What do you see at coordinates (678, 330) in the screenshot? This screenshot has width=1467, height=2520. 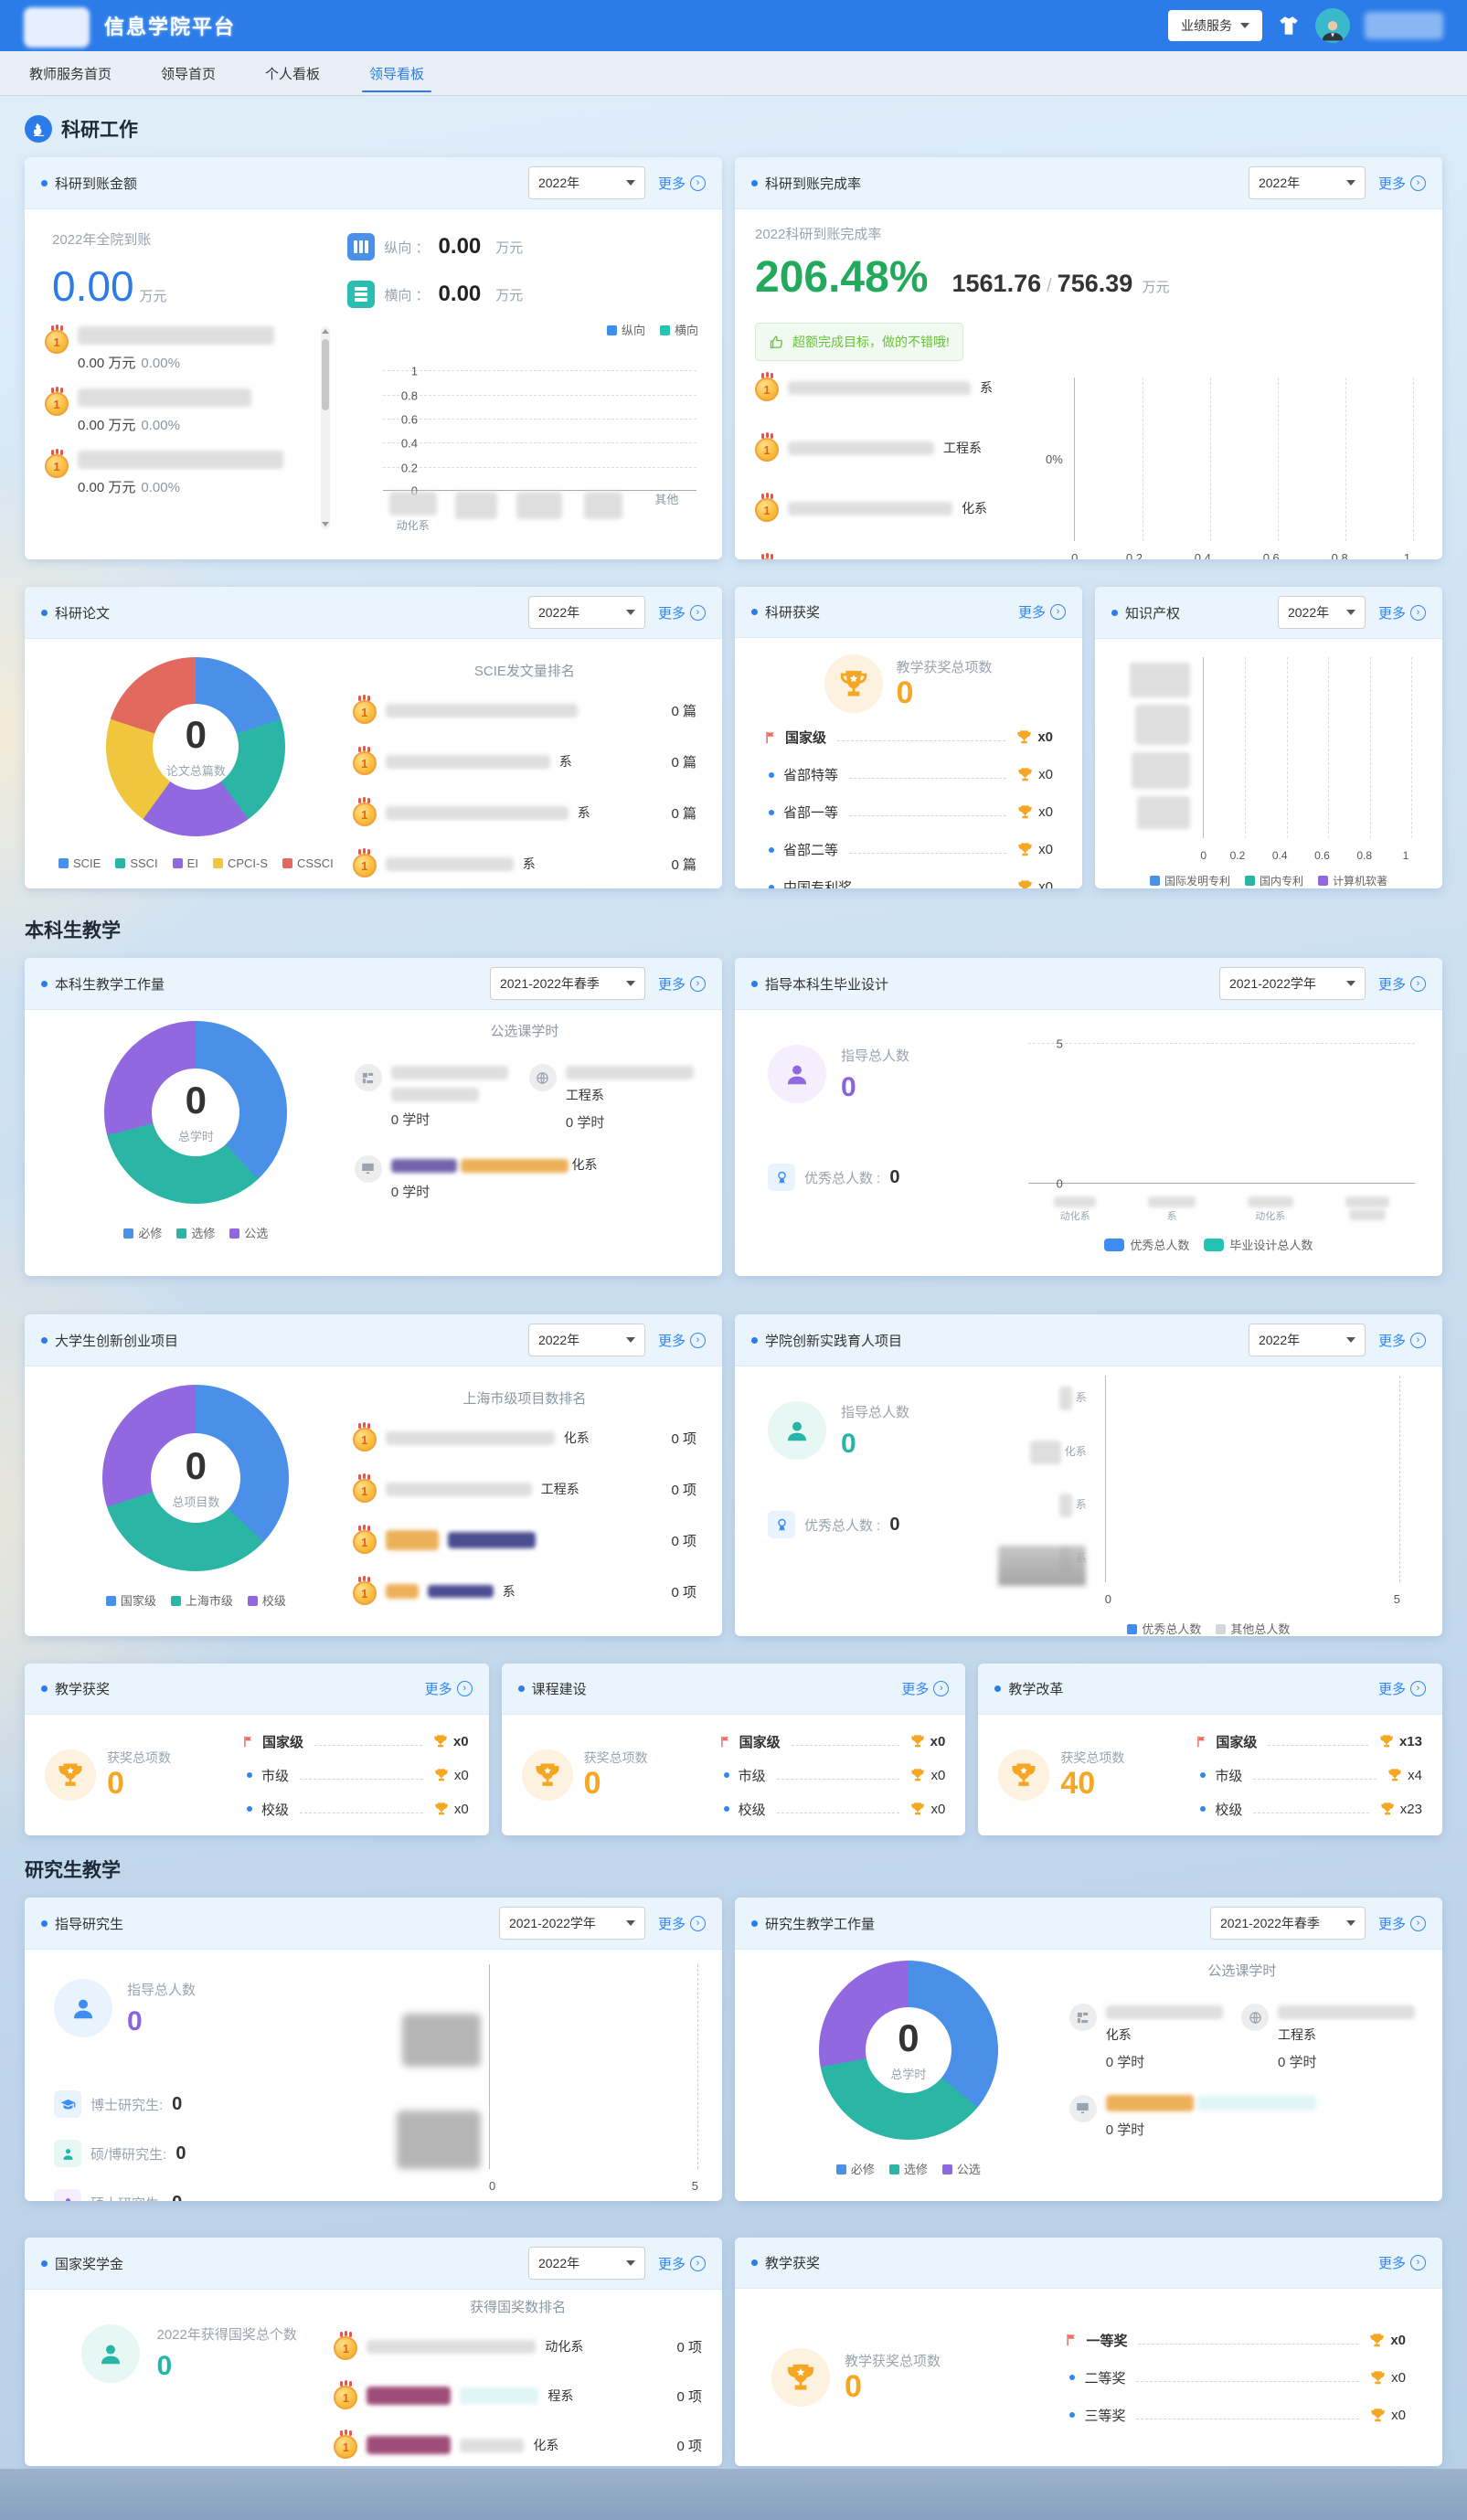 I see `legend-horizontal: 横向` at bounding box center [678, 330].